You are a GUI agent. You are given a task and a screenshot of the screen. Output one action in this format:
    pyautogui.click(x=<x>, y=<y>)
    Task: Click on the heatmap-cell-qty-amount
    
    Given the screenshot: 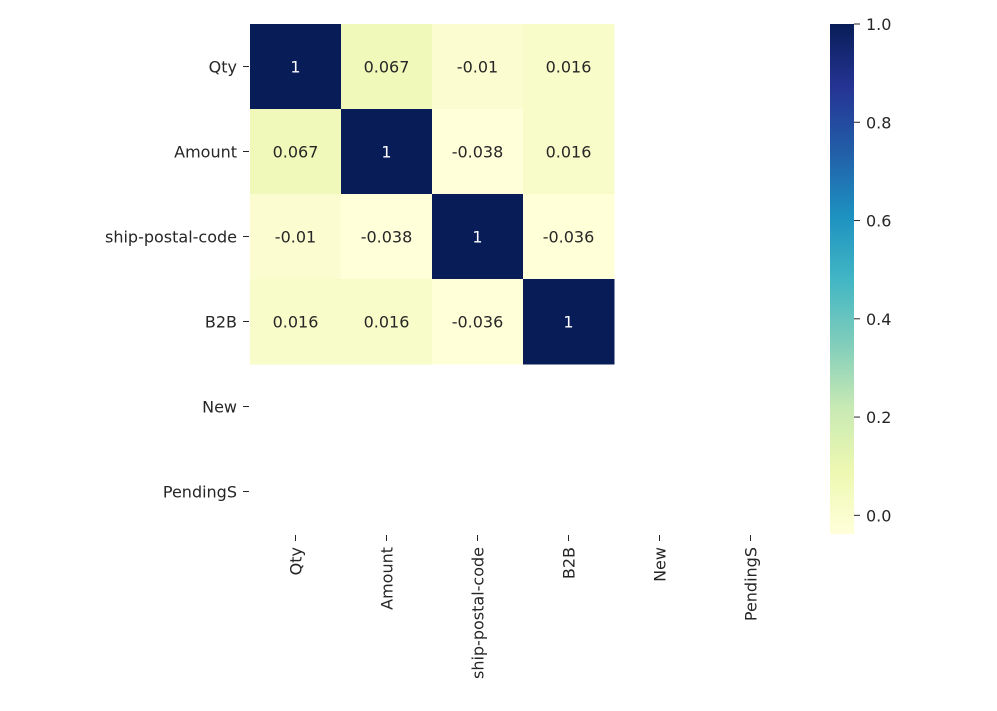 What is the action you would take?
    pyautogui.click(x=387, y=67)
    